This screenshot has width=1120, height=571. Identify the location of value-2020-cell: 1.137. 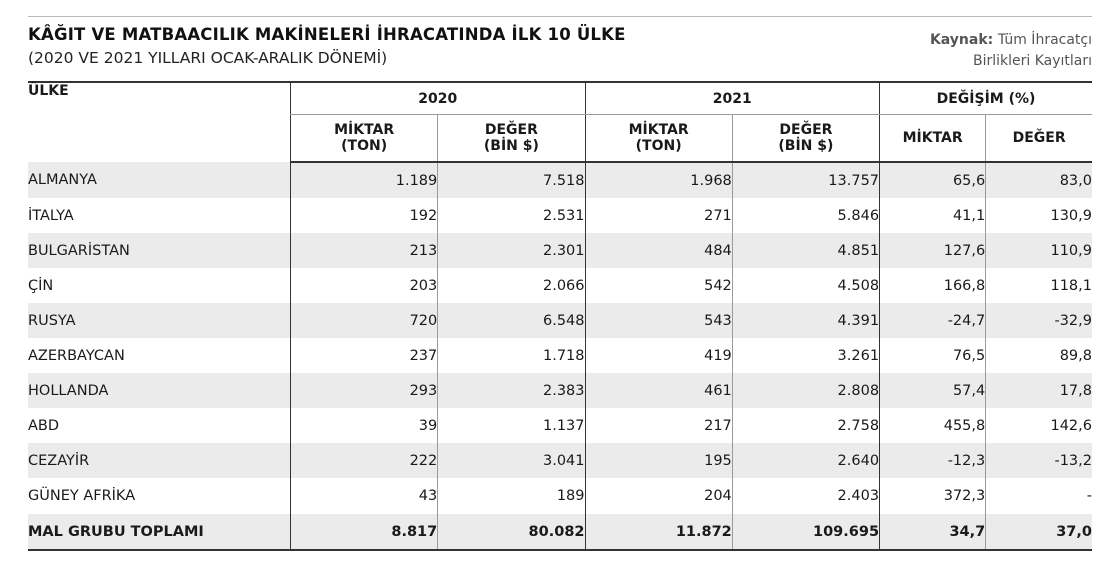
(511, 425).